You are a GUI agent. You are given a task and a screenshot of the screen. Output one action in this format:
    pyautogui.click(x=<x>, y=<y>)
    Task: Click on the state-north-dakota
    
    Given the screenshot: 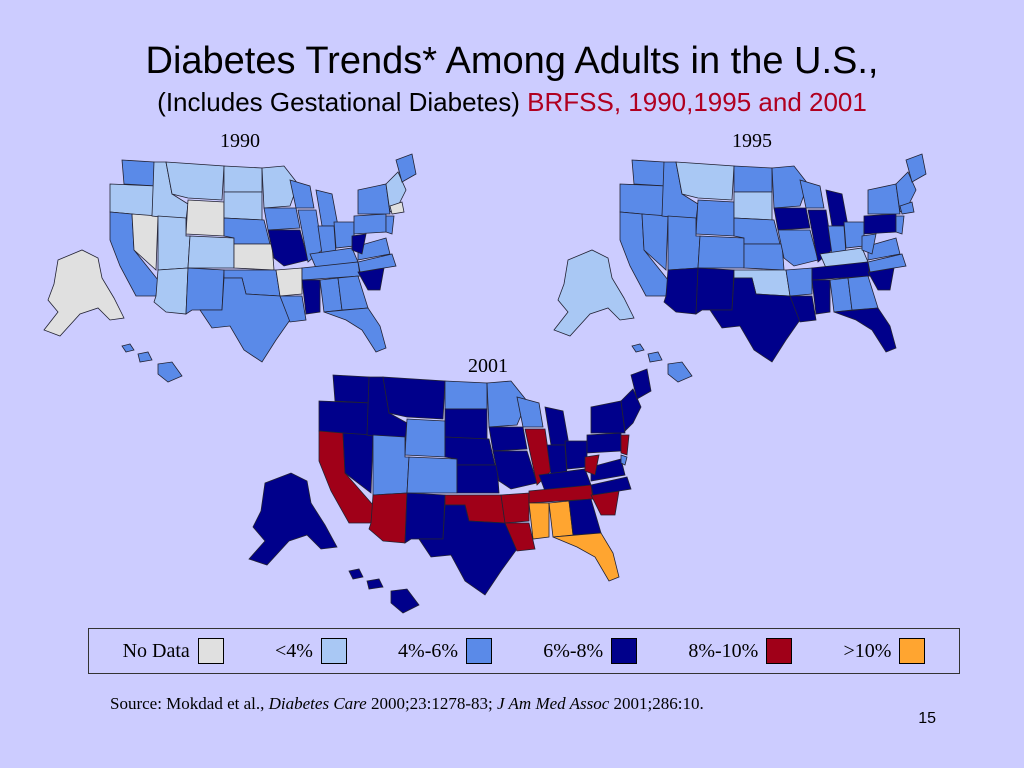 What is the action you would take?
    pyautogui.click(x=466, y=395)
    